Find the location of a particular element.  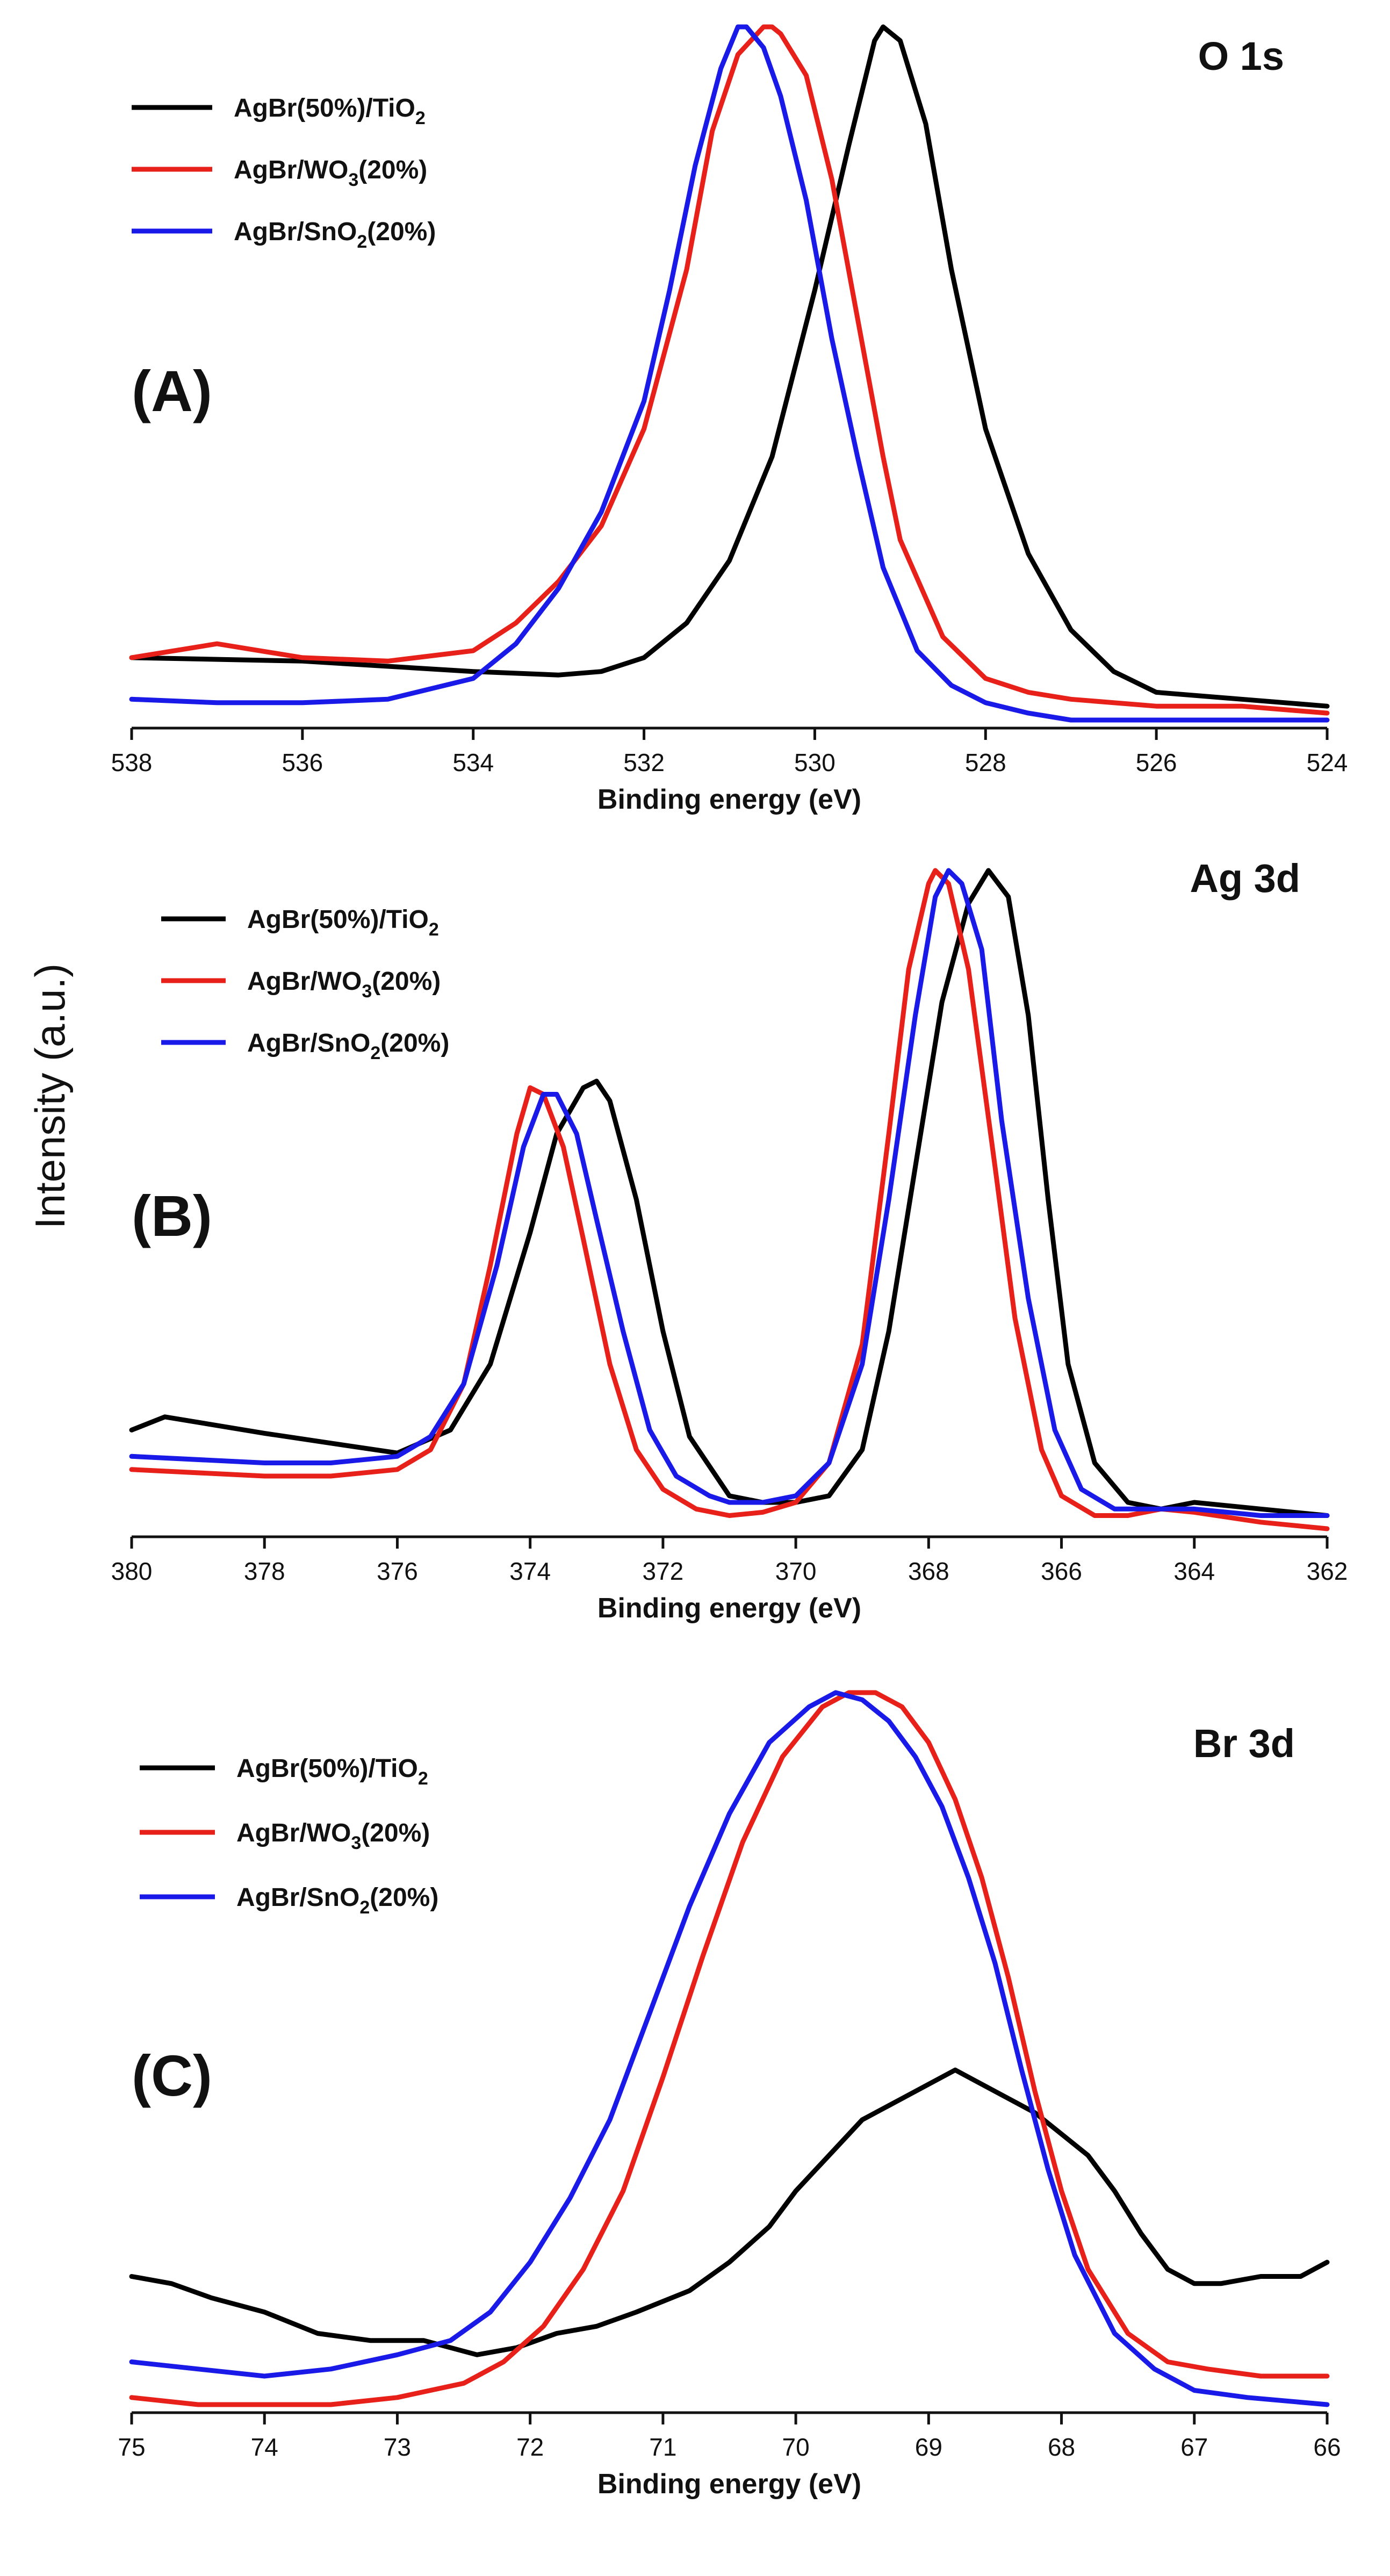

x-tick-label: 73 is located at coordinates (397, 2447).